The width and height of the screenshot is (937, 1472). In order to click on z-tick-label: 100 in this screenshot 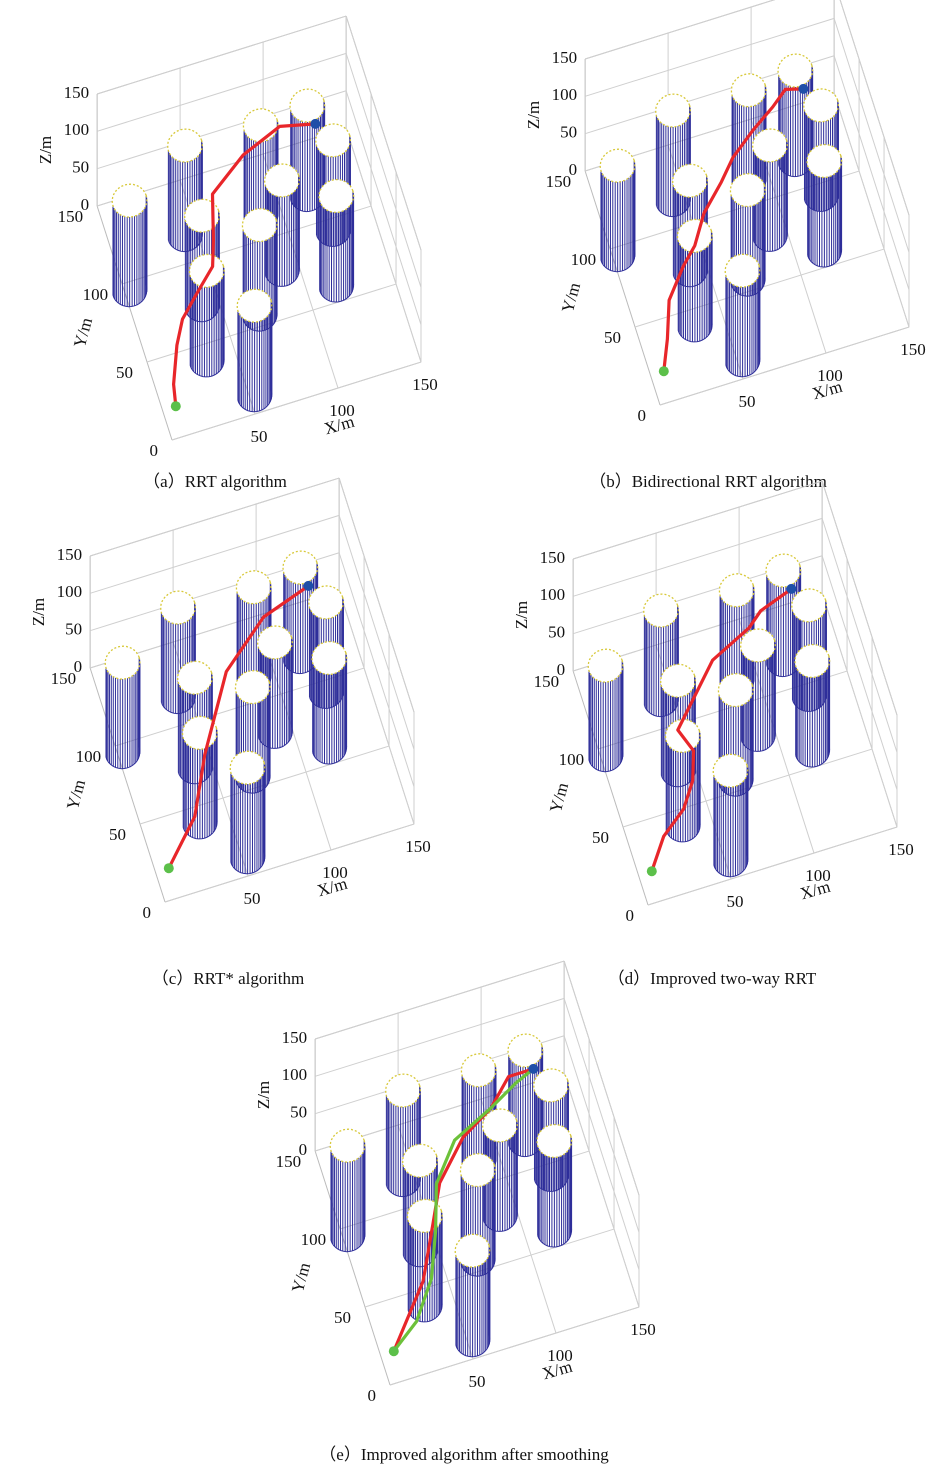, I will do `click(77, 129)`.